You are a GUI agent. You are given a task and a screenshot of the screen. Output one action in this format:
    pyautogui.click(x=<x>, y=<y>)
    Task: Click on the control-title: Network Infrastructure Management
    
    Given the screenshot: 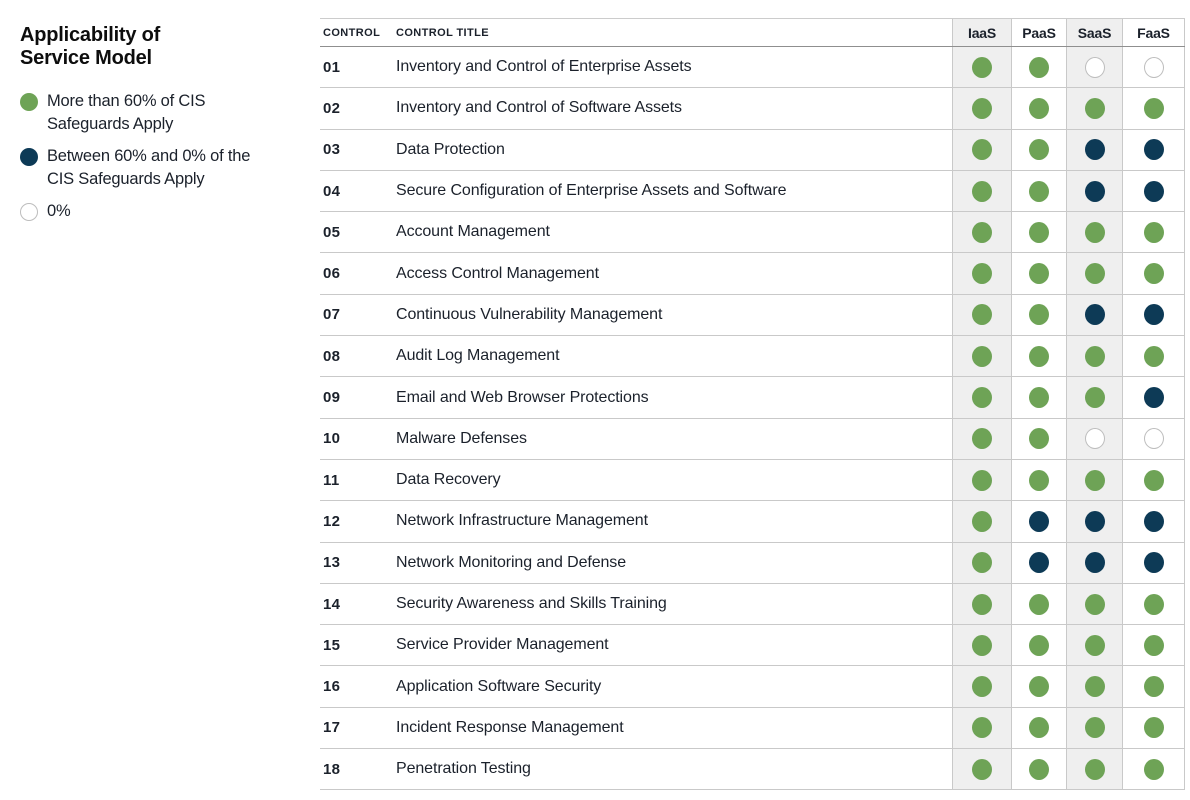 What is the action you would take?
    pyautogui.click(x=522, y=521)
    